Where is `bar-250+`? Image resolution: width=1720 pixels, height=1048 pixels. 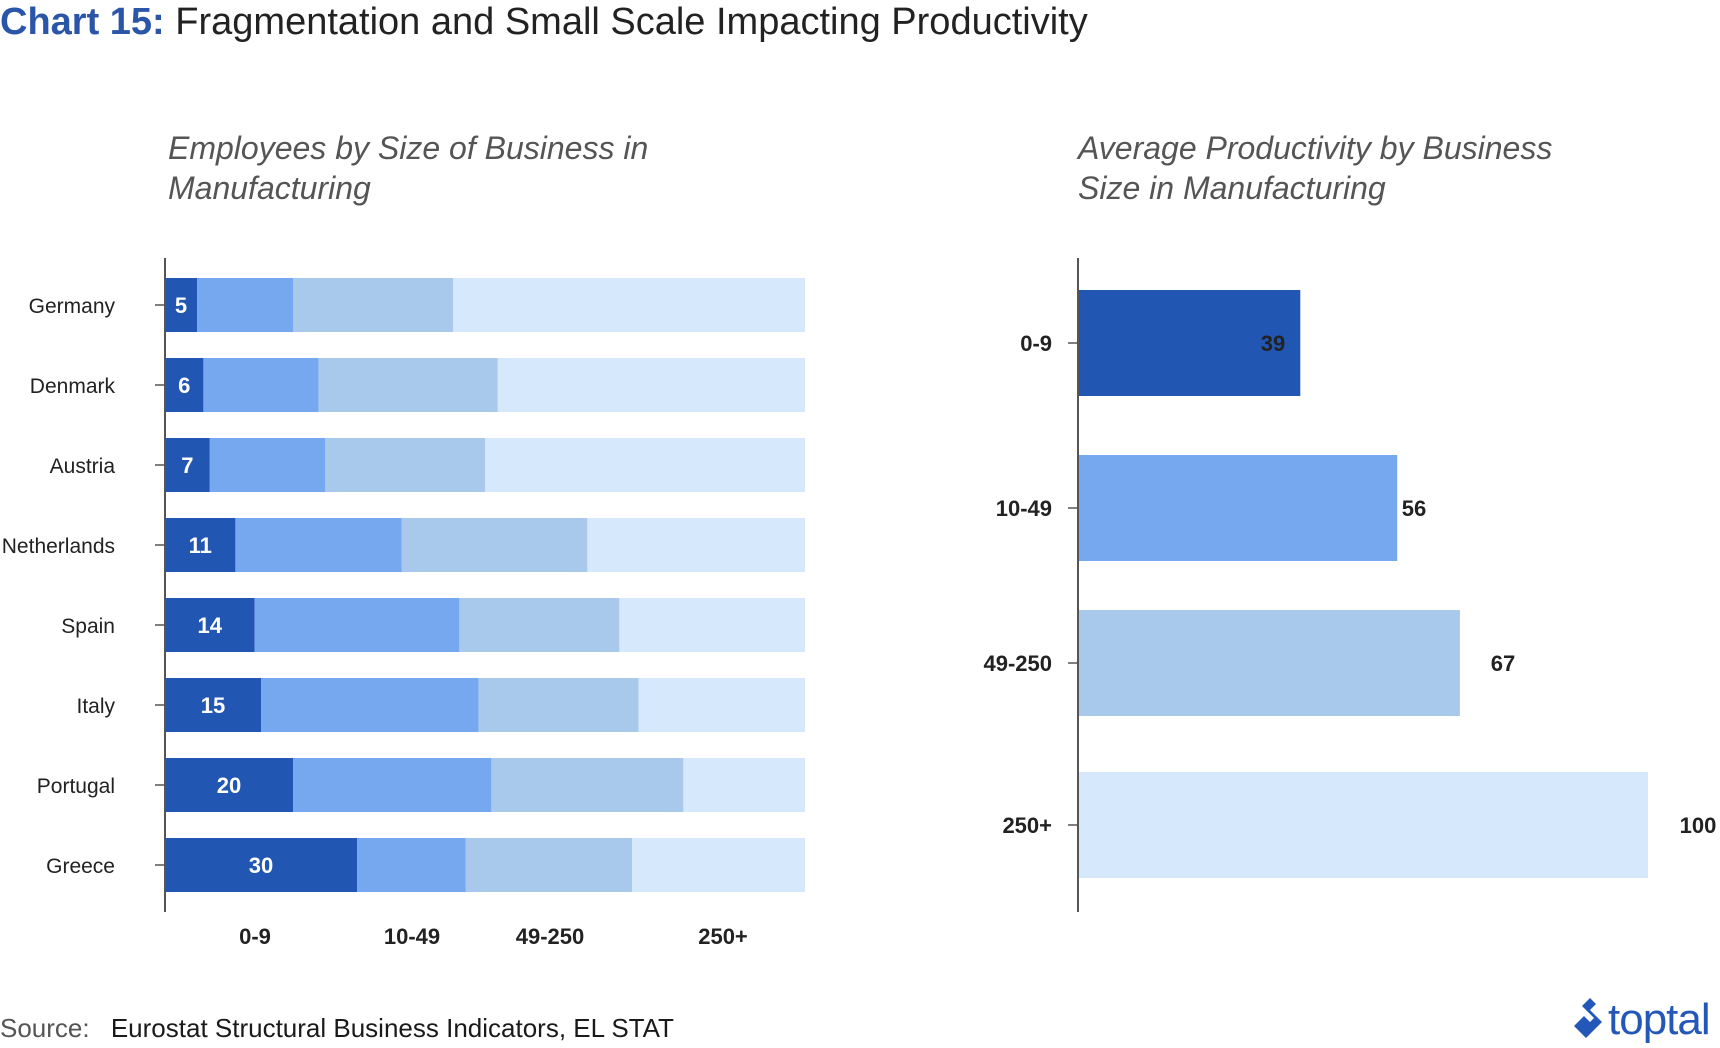
bar-250+ is located at coordinates (1363, 825).